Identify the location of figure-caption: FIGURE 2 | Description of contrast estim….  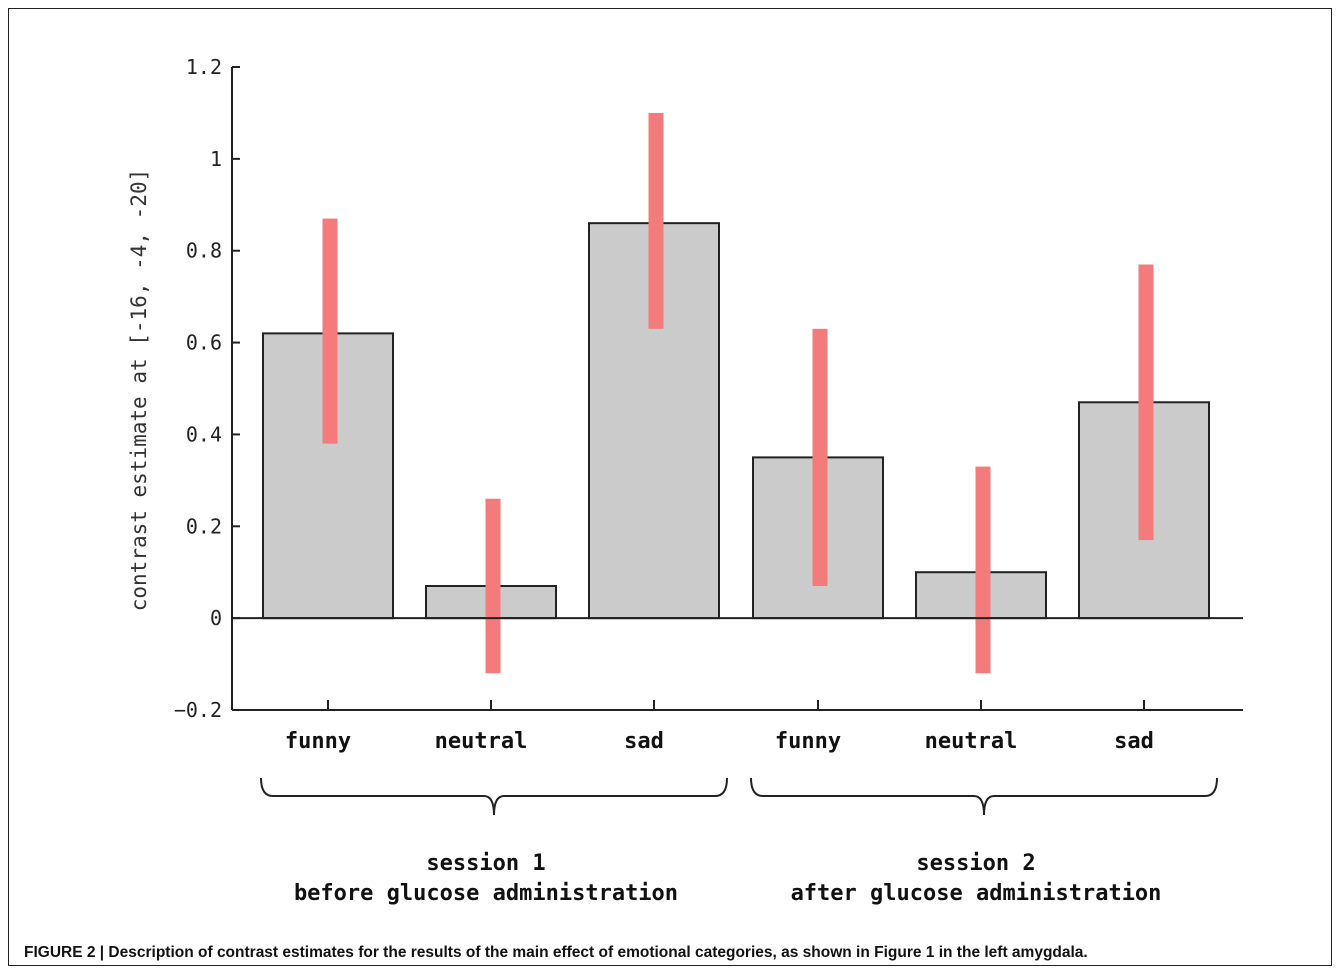
(674, 953).